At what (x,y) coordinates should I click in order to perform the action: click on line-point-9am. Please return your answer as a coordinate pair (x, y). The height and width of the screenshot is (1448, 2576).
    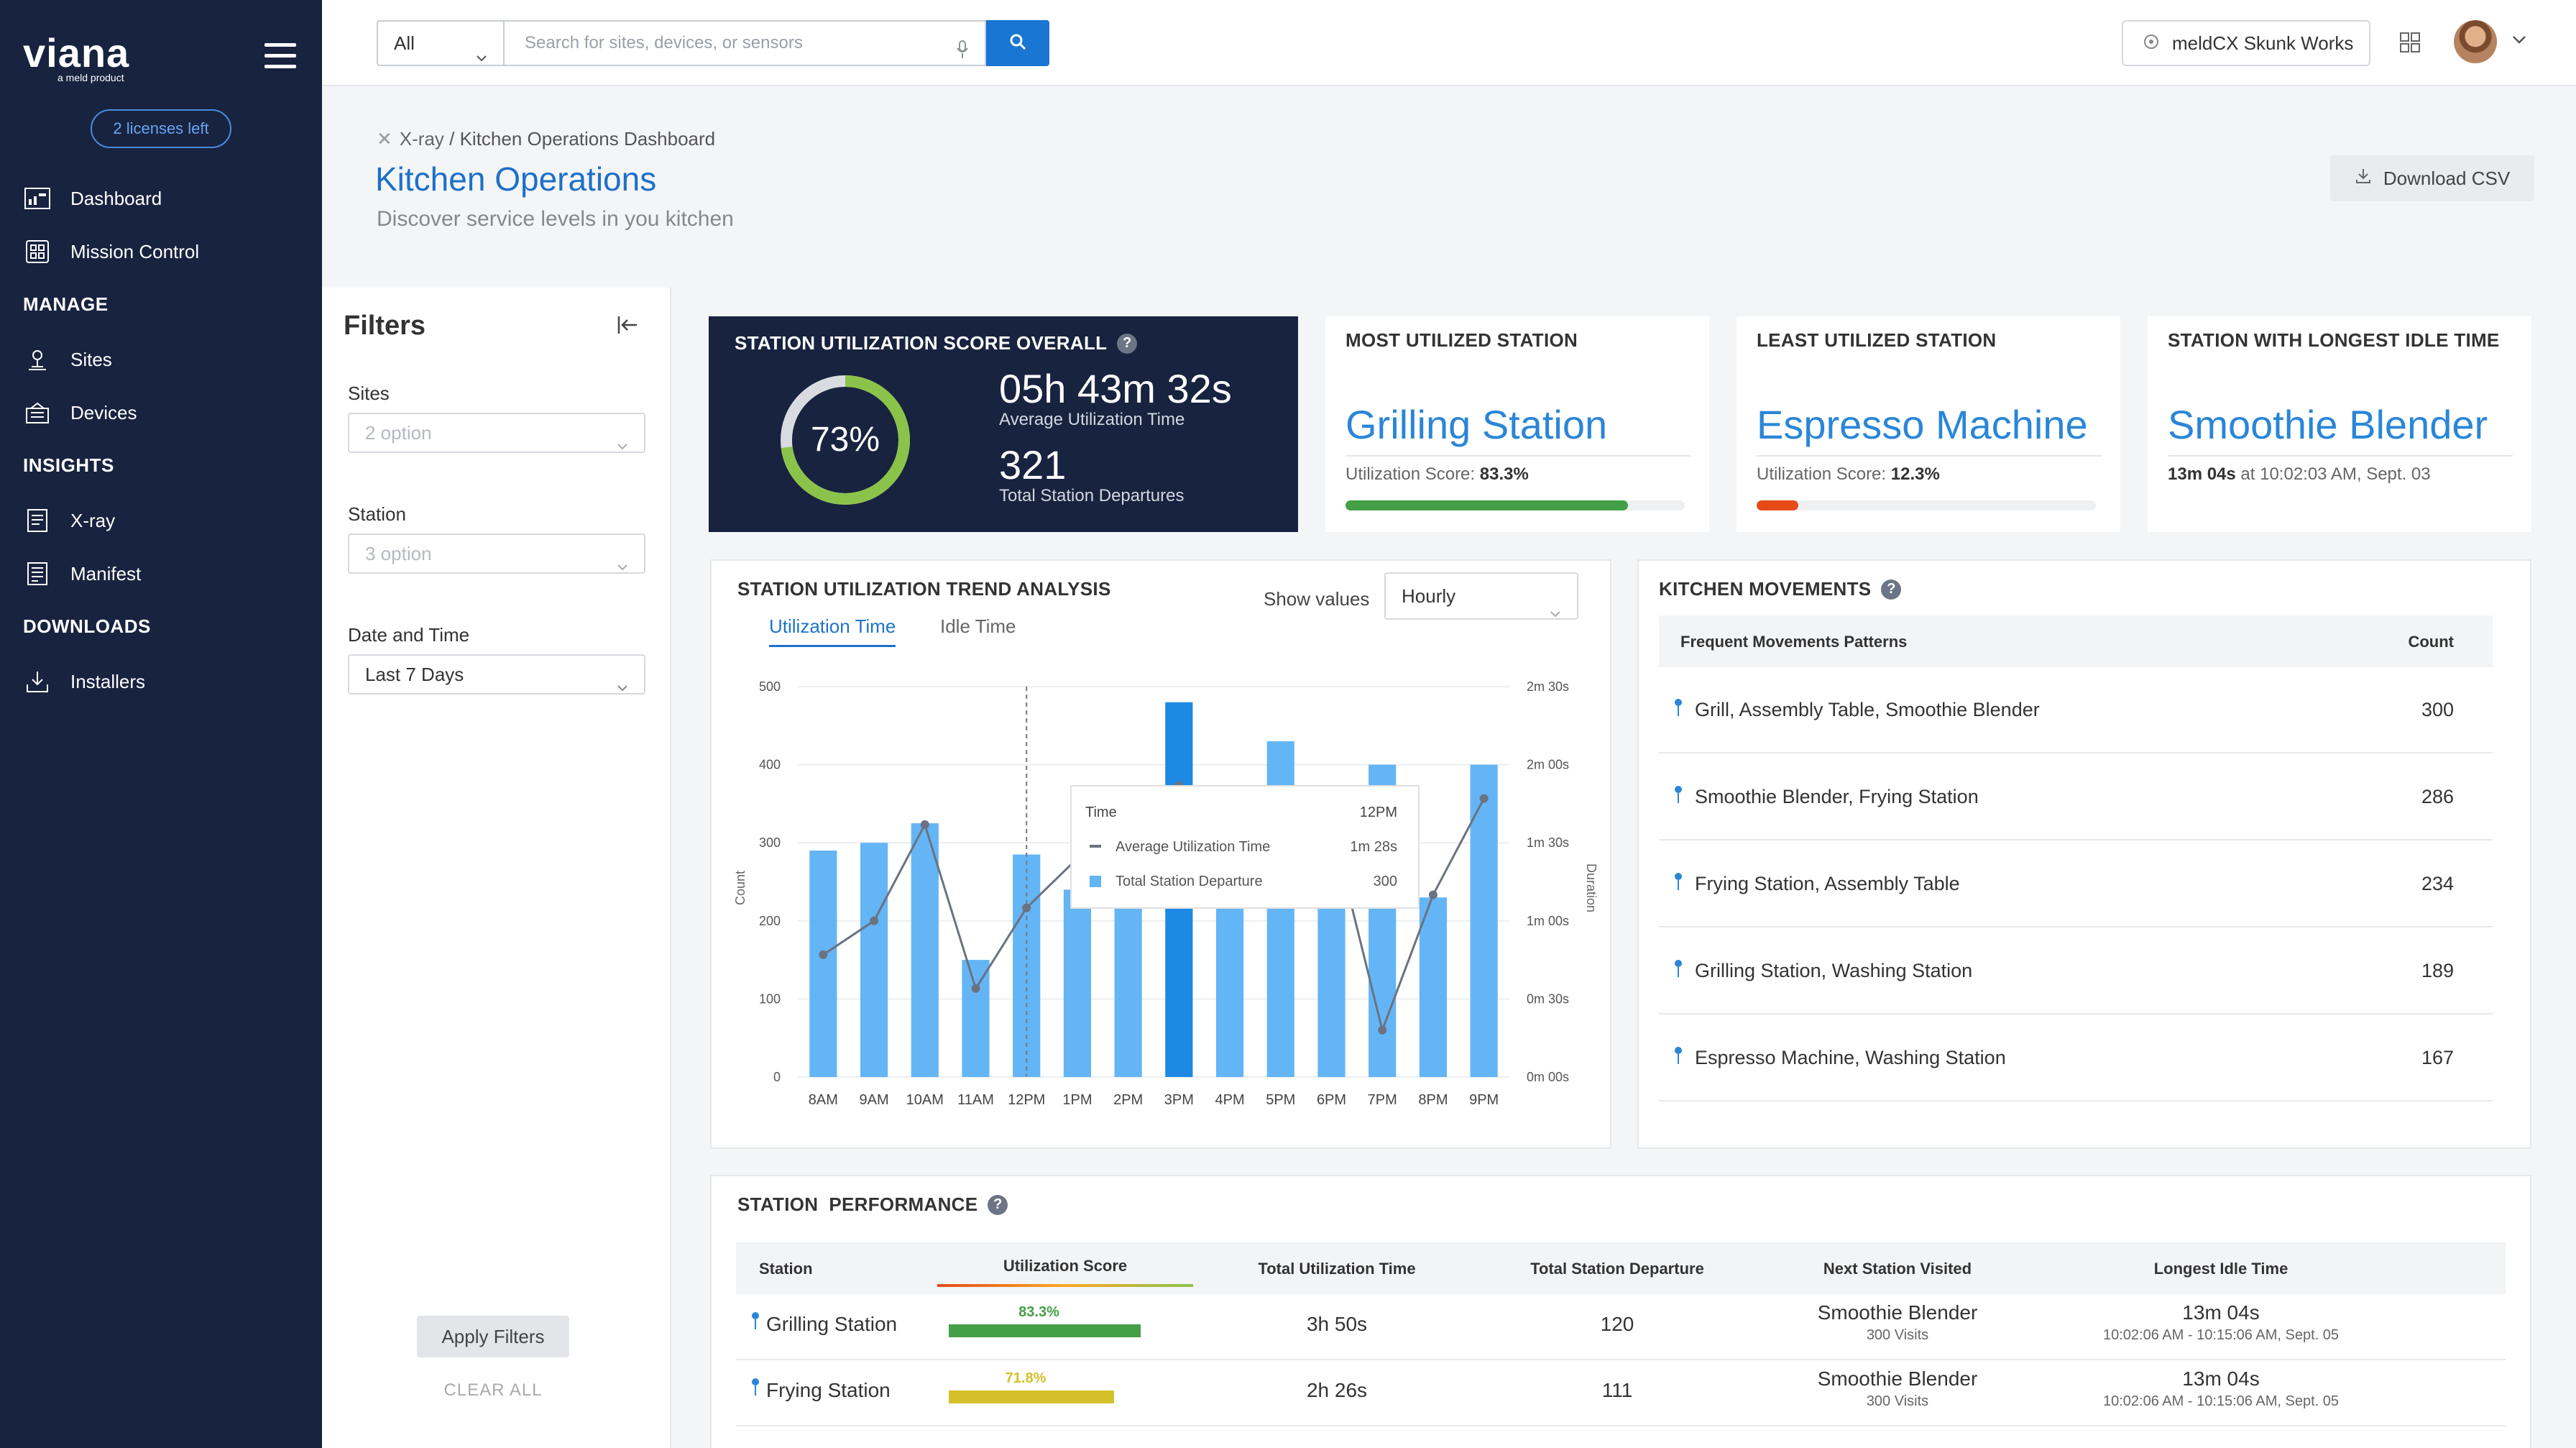
    Looking at the image, I should click on (874, 920).